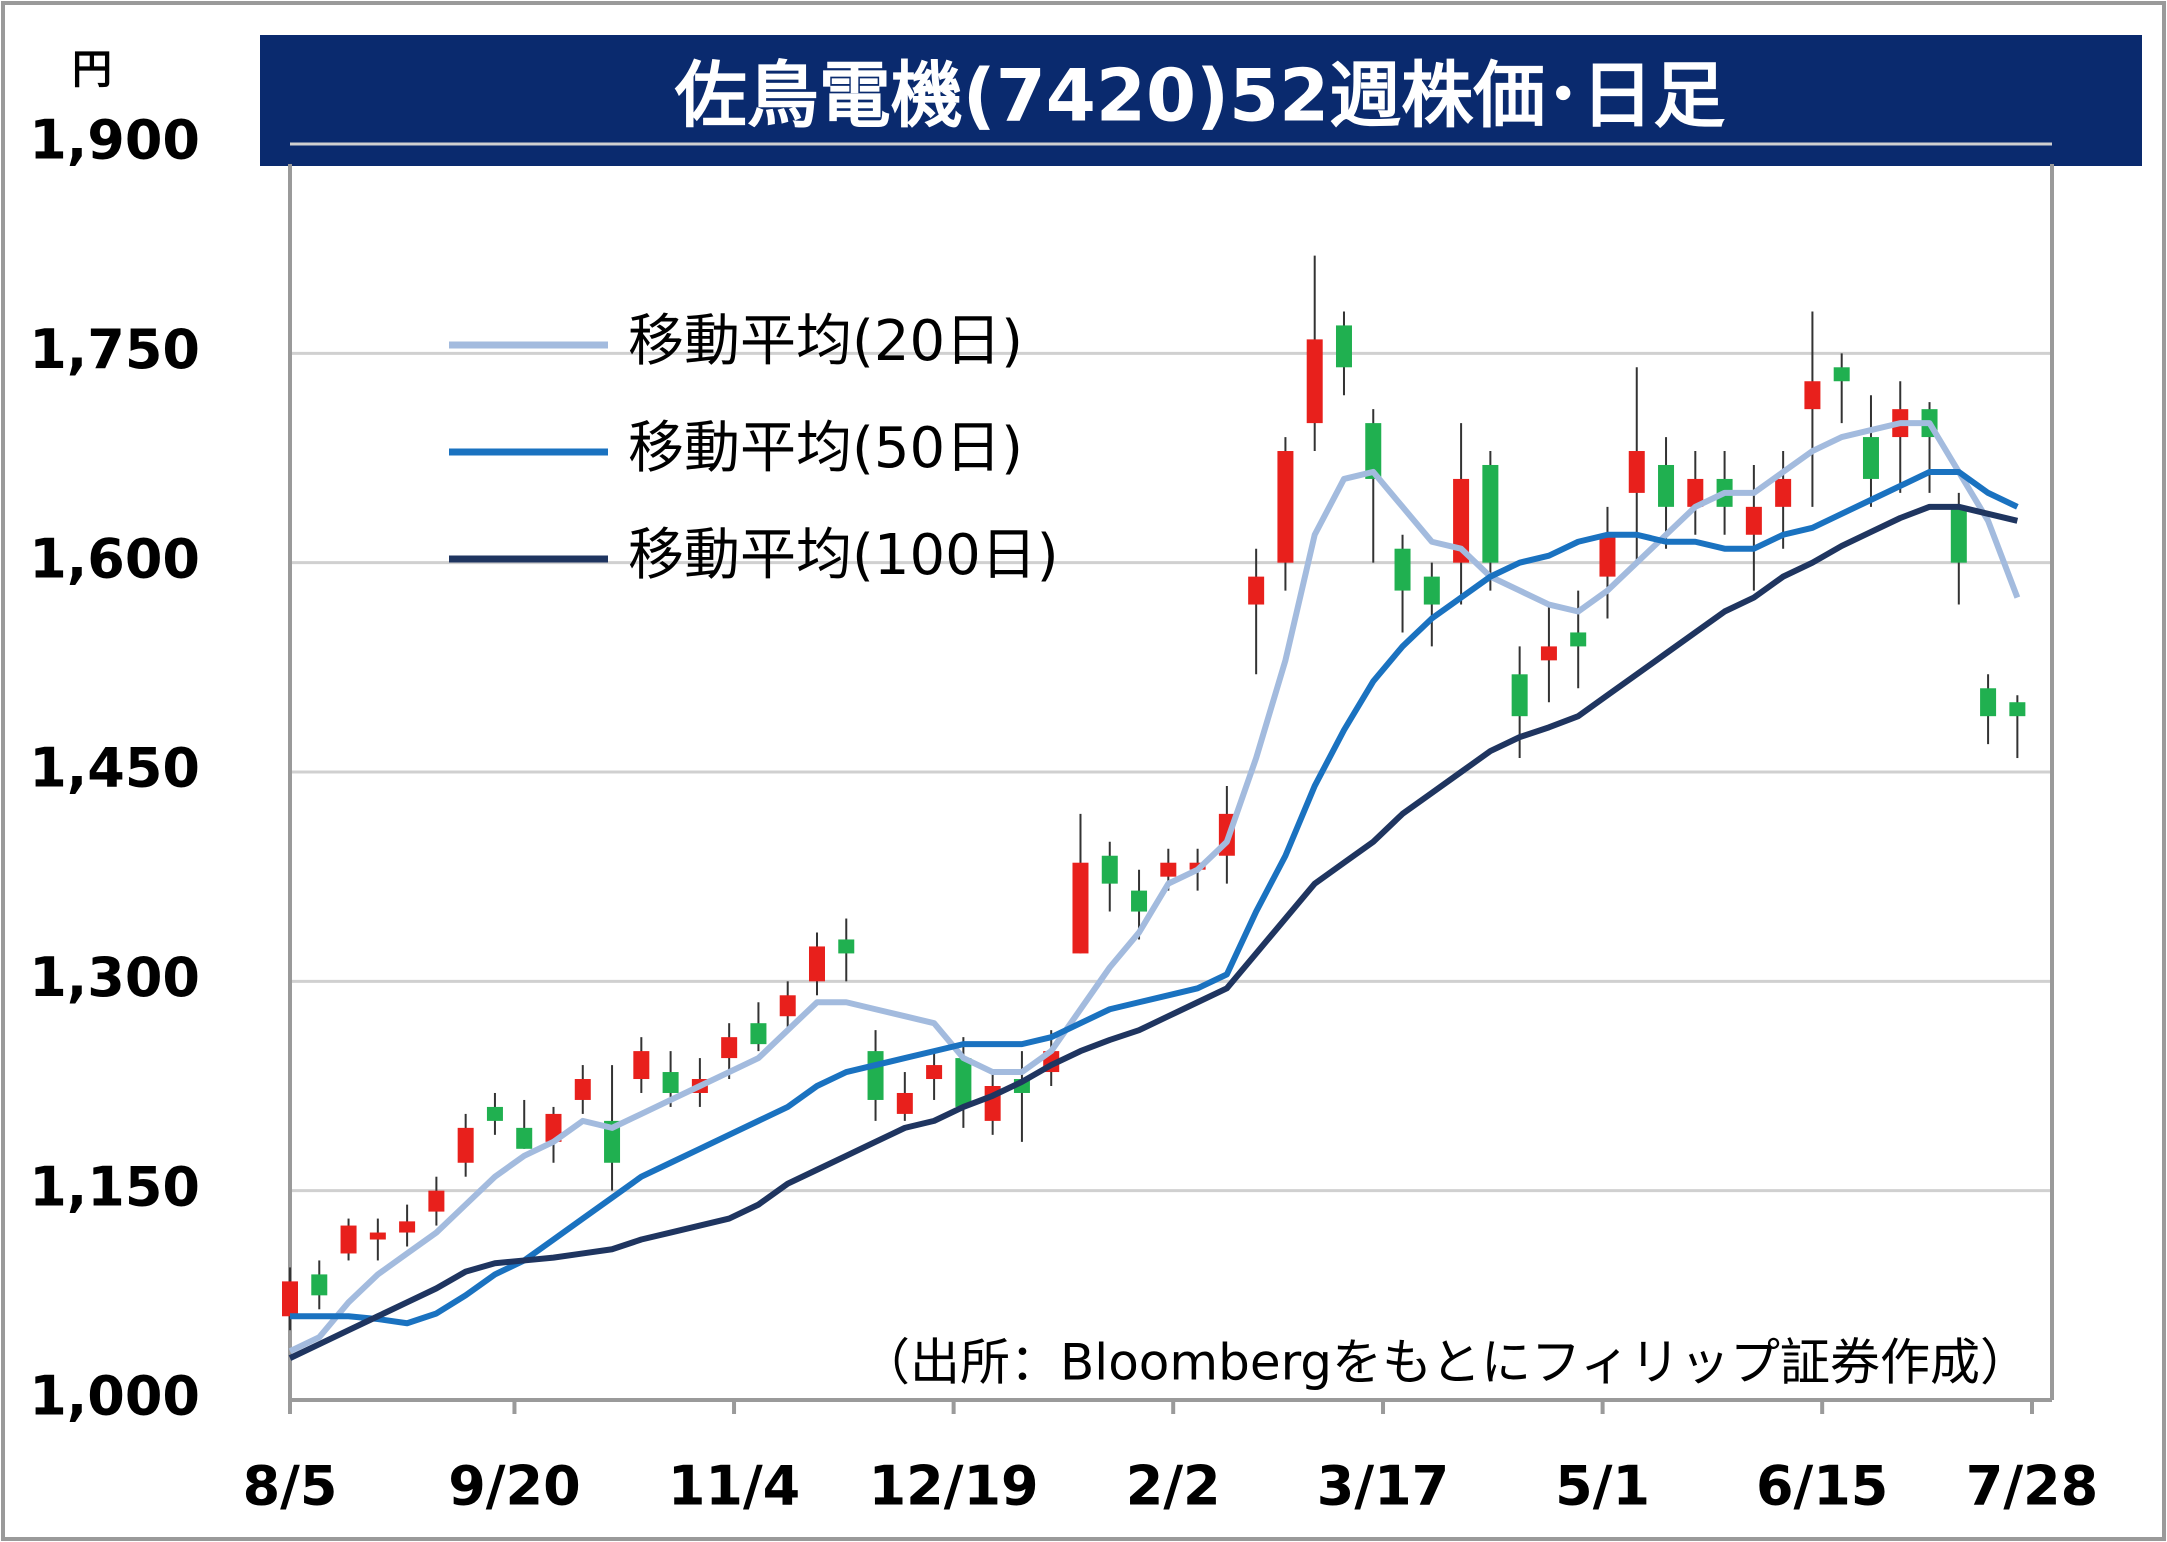  Describe the element at coordinates (1173, 1486) in the screenshot. I see `x-tick-label: 2/2` at that location.